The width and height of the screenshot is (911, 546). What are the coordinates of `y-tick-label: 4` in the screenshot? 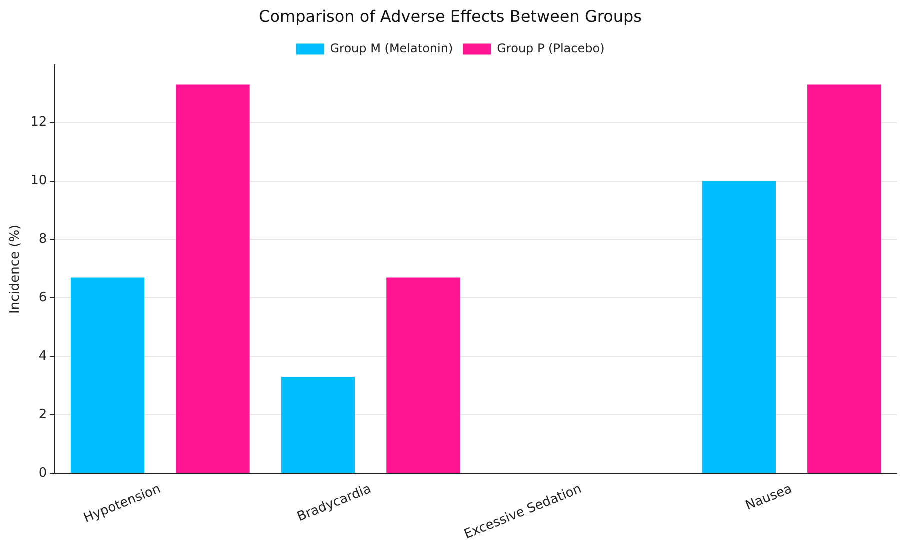 It's located at (43, 356).